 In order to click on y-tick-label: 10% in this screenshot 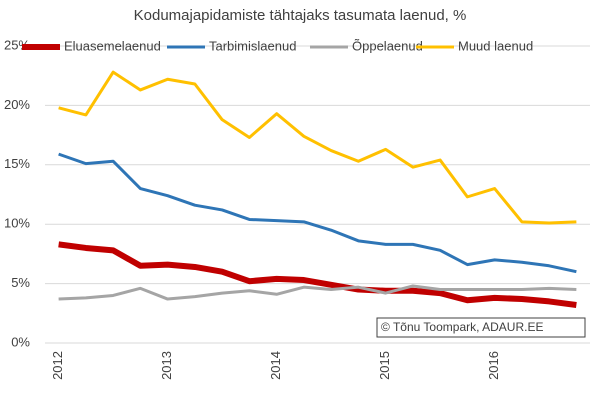, I will do `click(17, 223)`.